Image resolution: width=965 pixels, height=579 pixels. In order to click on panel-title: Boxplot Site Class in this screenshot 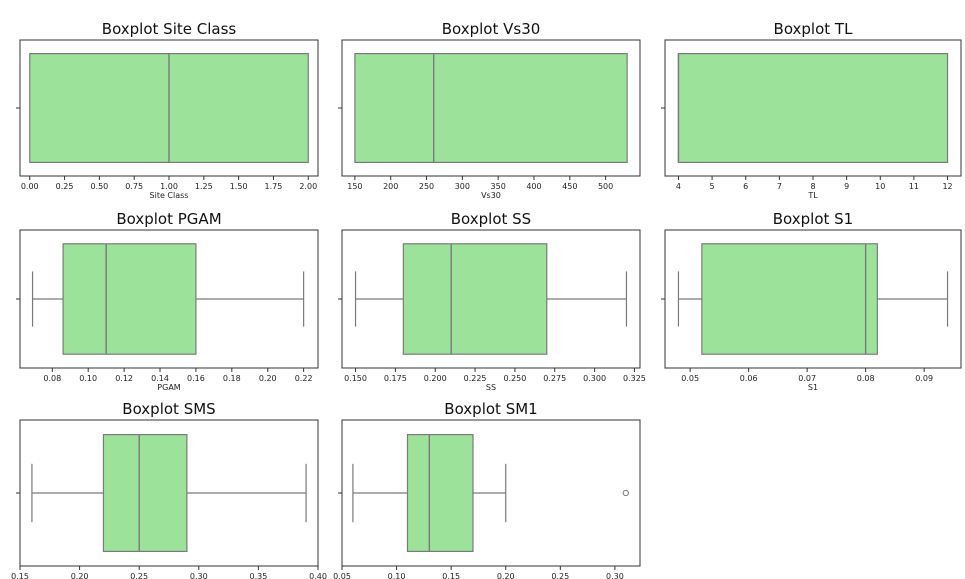, I will do `click(169, 29)`.